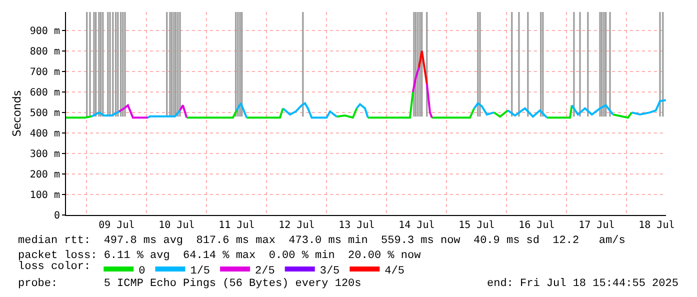 Image resolution: width=697 pixels, height=297 pixels. Describe the element at coordinates (45, 72) in the screenshot. I see `y-tick-label: 700 m` at that location.